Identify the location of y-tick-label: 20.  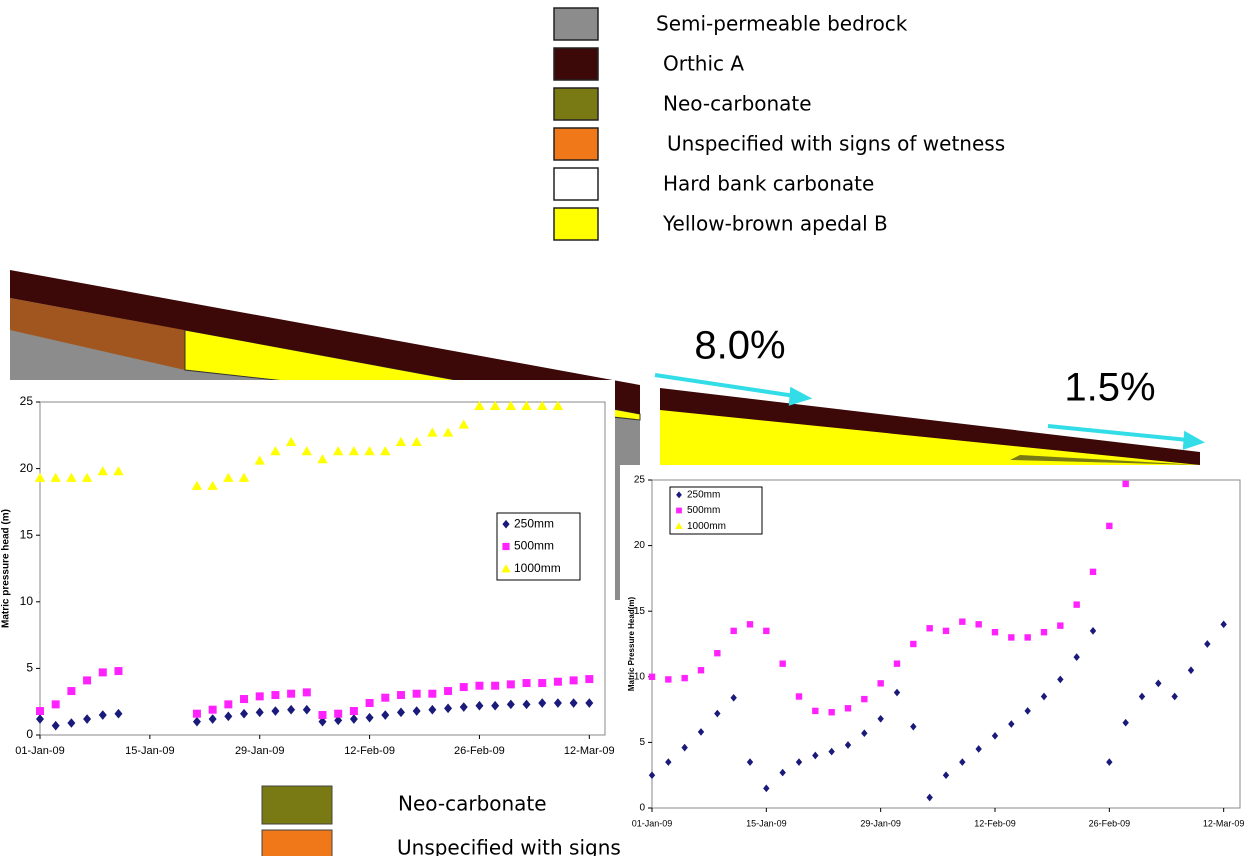
(640, 545).